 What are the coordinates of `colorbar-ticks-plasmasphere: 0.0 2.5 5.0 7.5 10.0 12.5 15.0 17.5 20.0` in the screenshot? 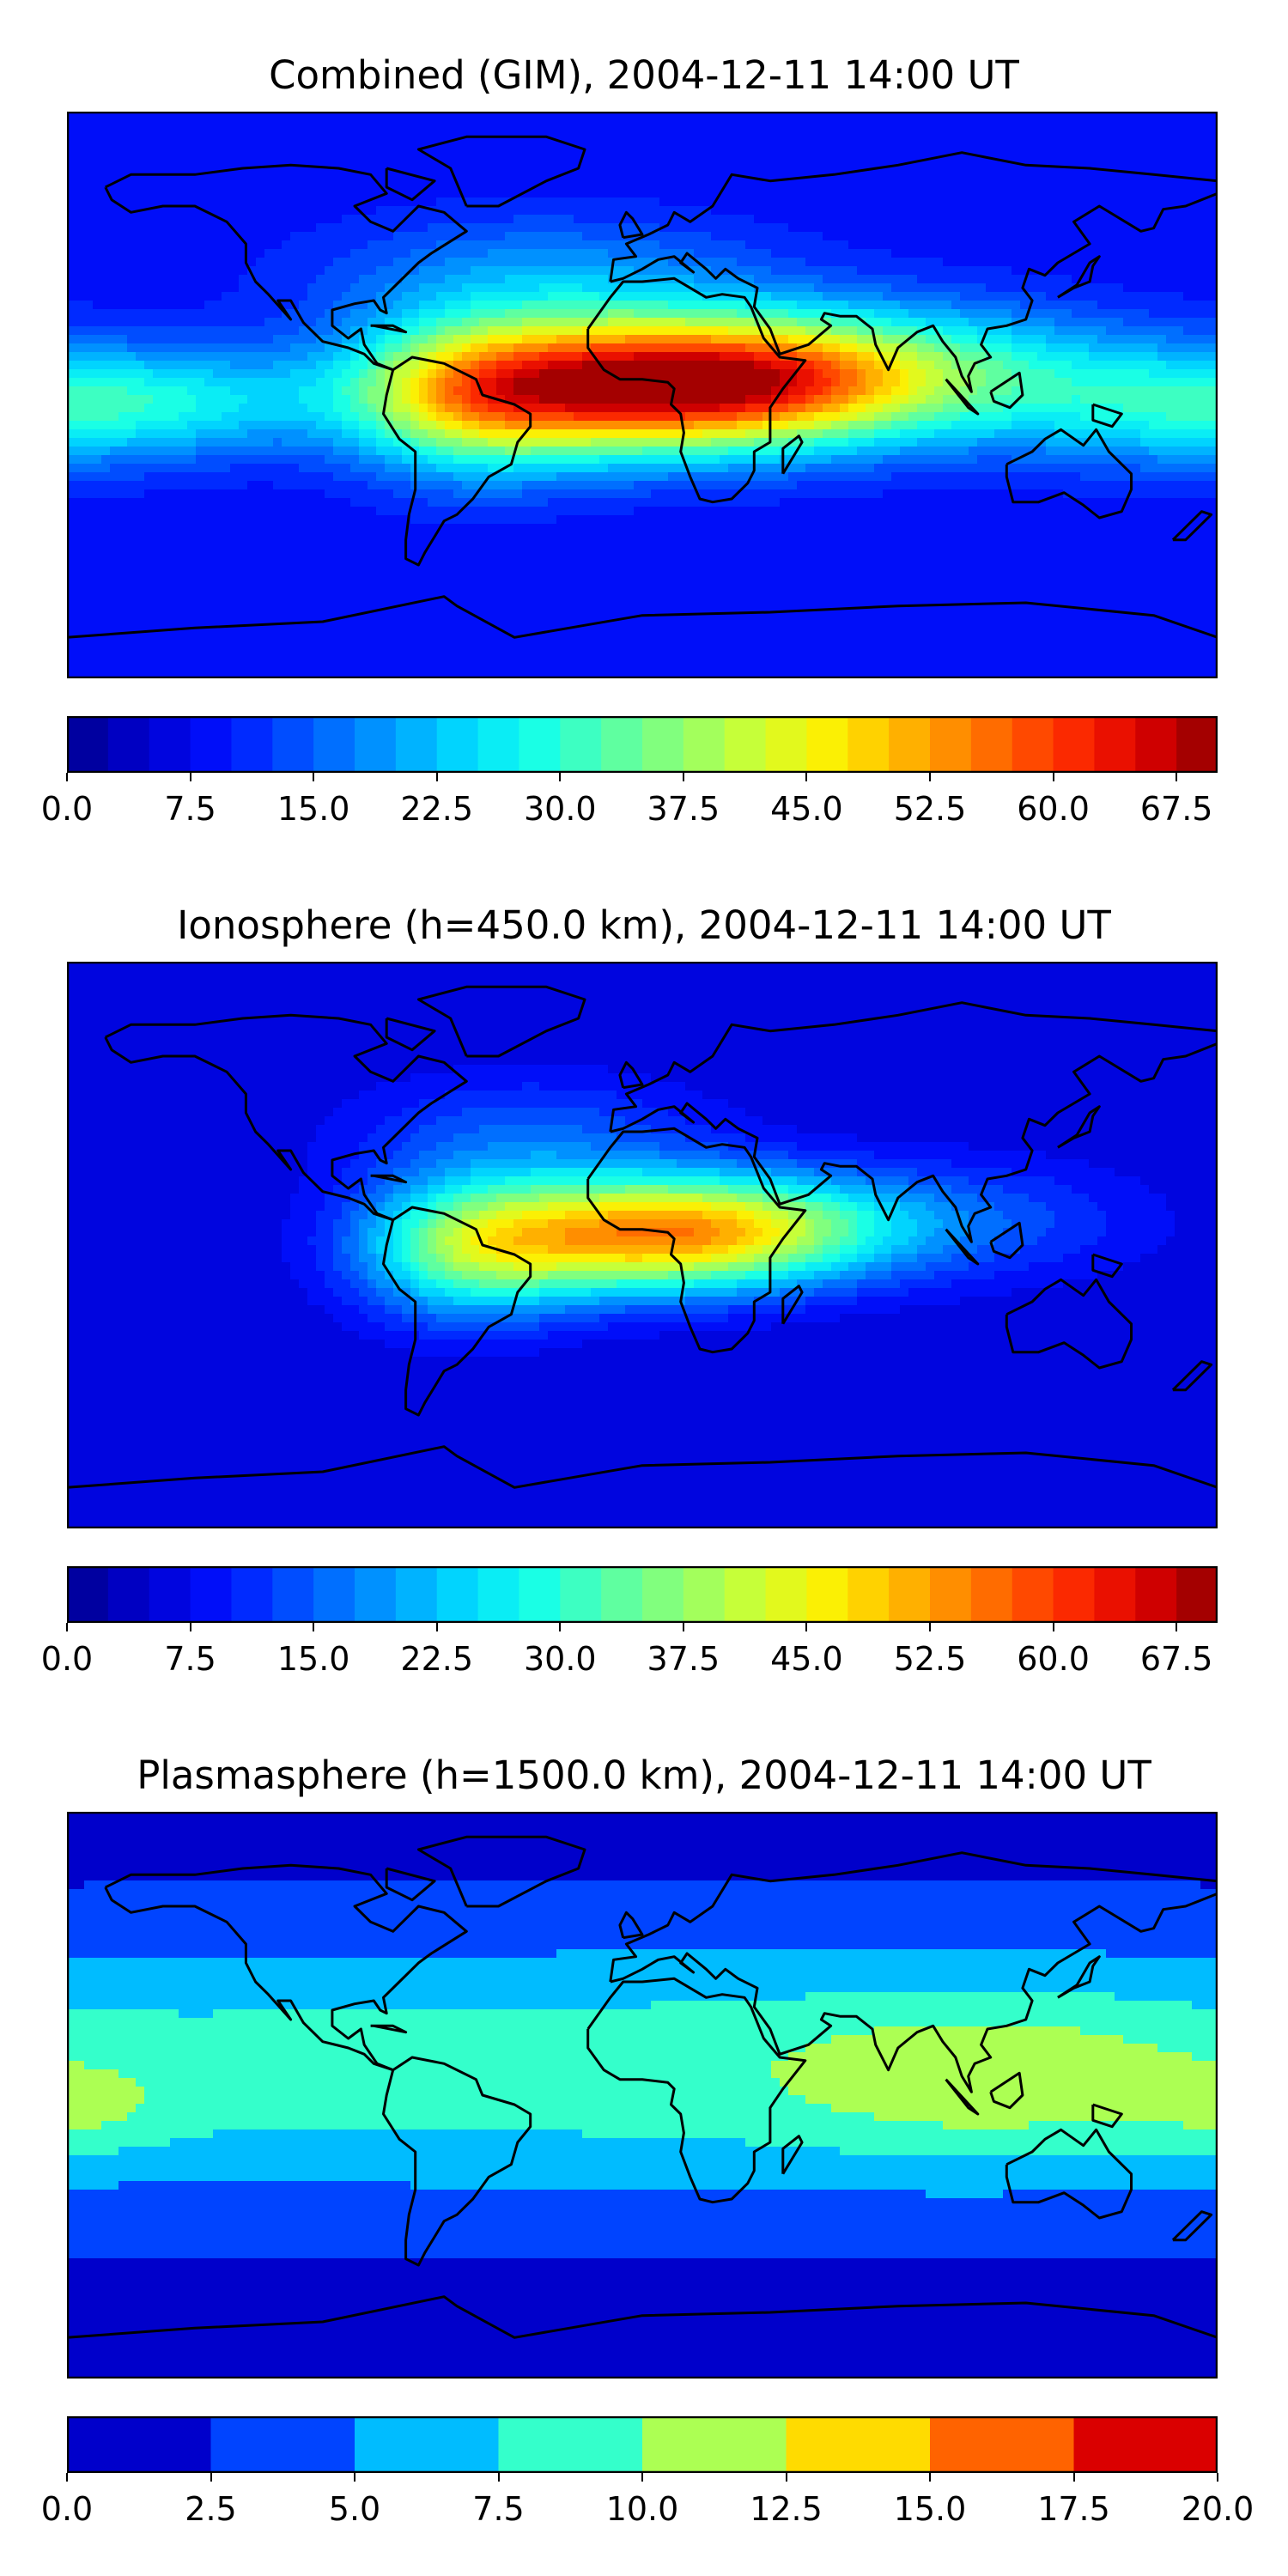 It's located at (647, 2503).